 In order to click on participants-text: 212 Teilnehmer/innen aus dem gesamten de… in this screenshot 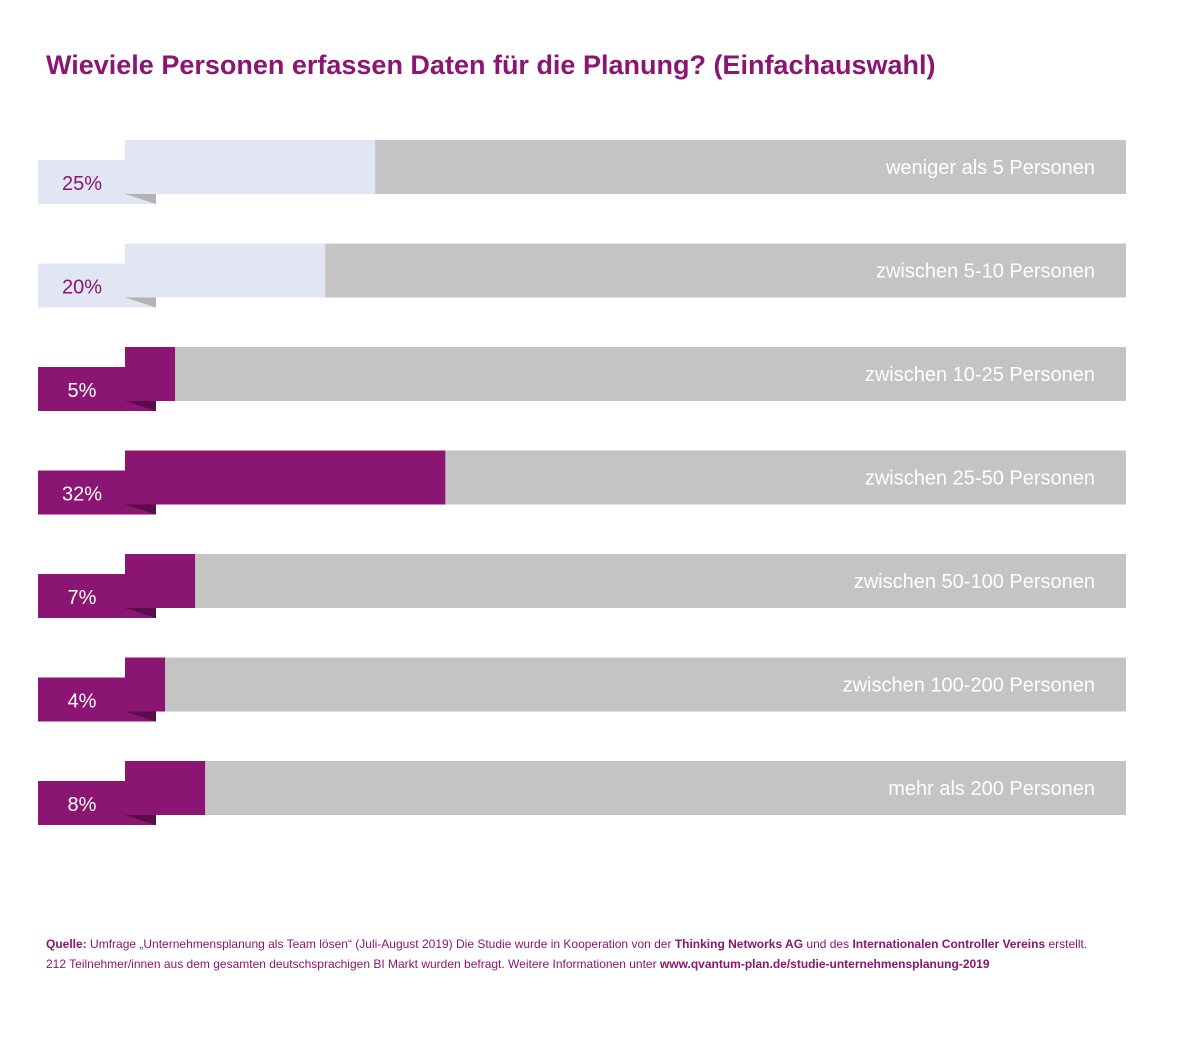, I will do `click(351, 964)`.